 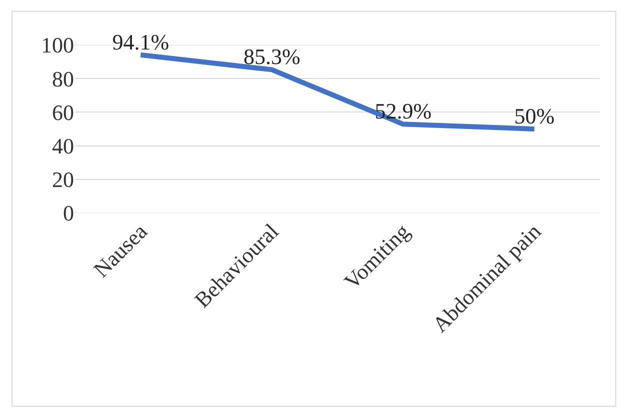 What do you see at coordinates (63, 79) in the screenshot?
I see `y-tick-label: 80` at bounding box center [63, 79].